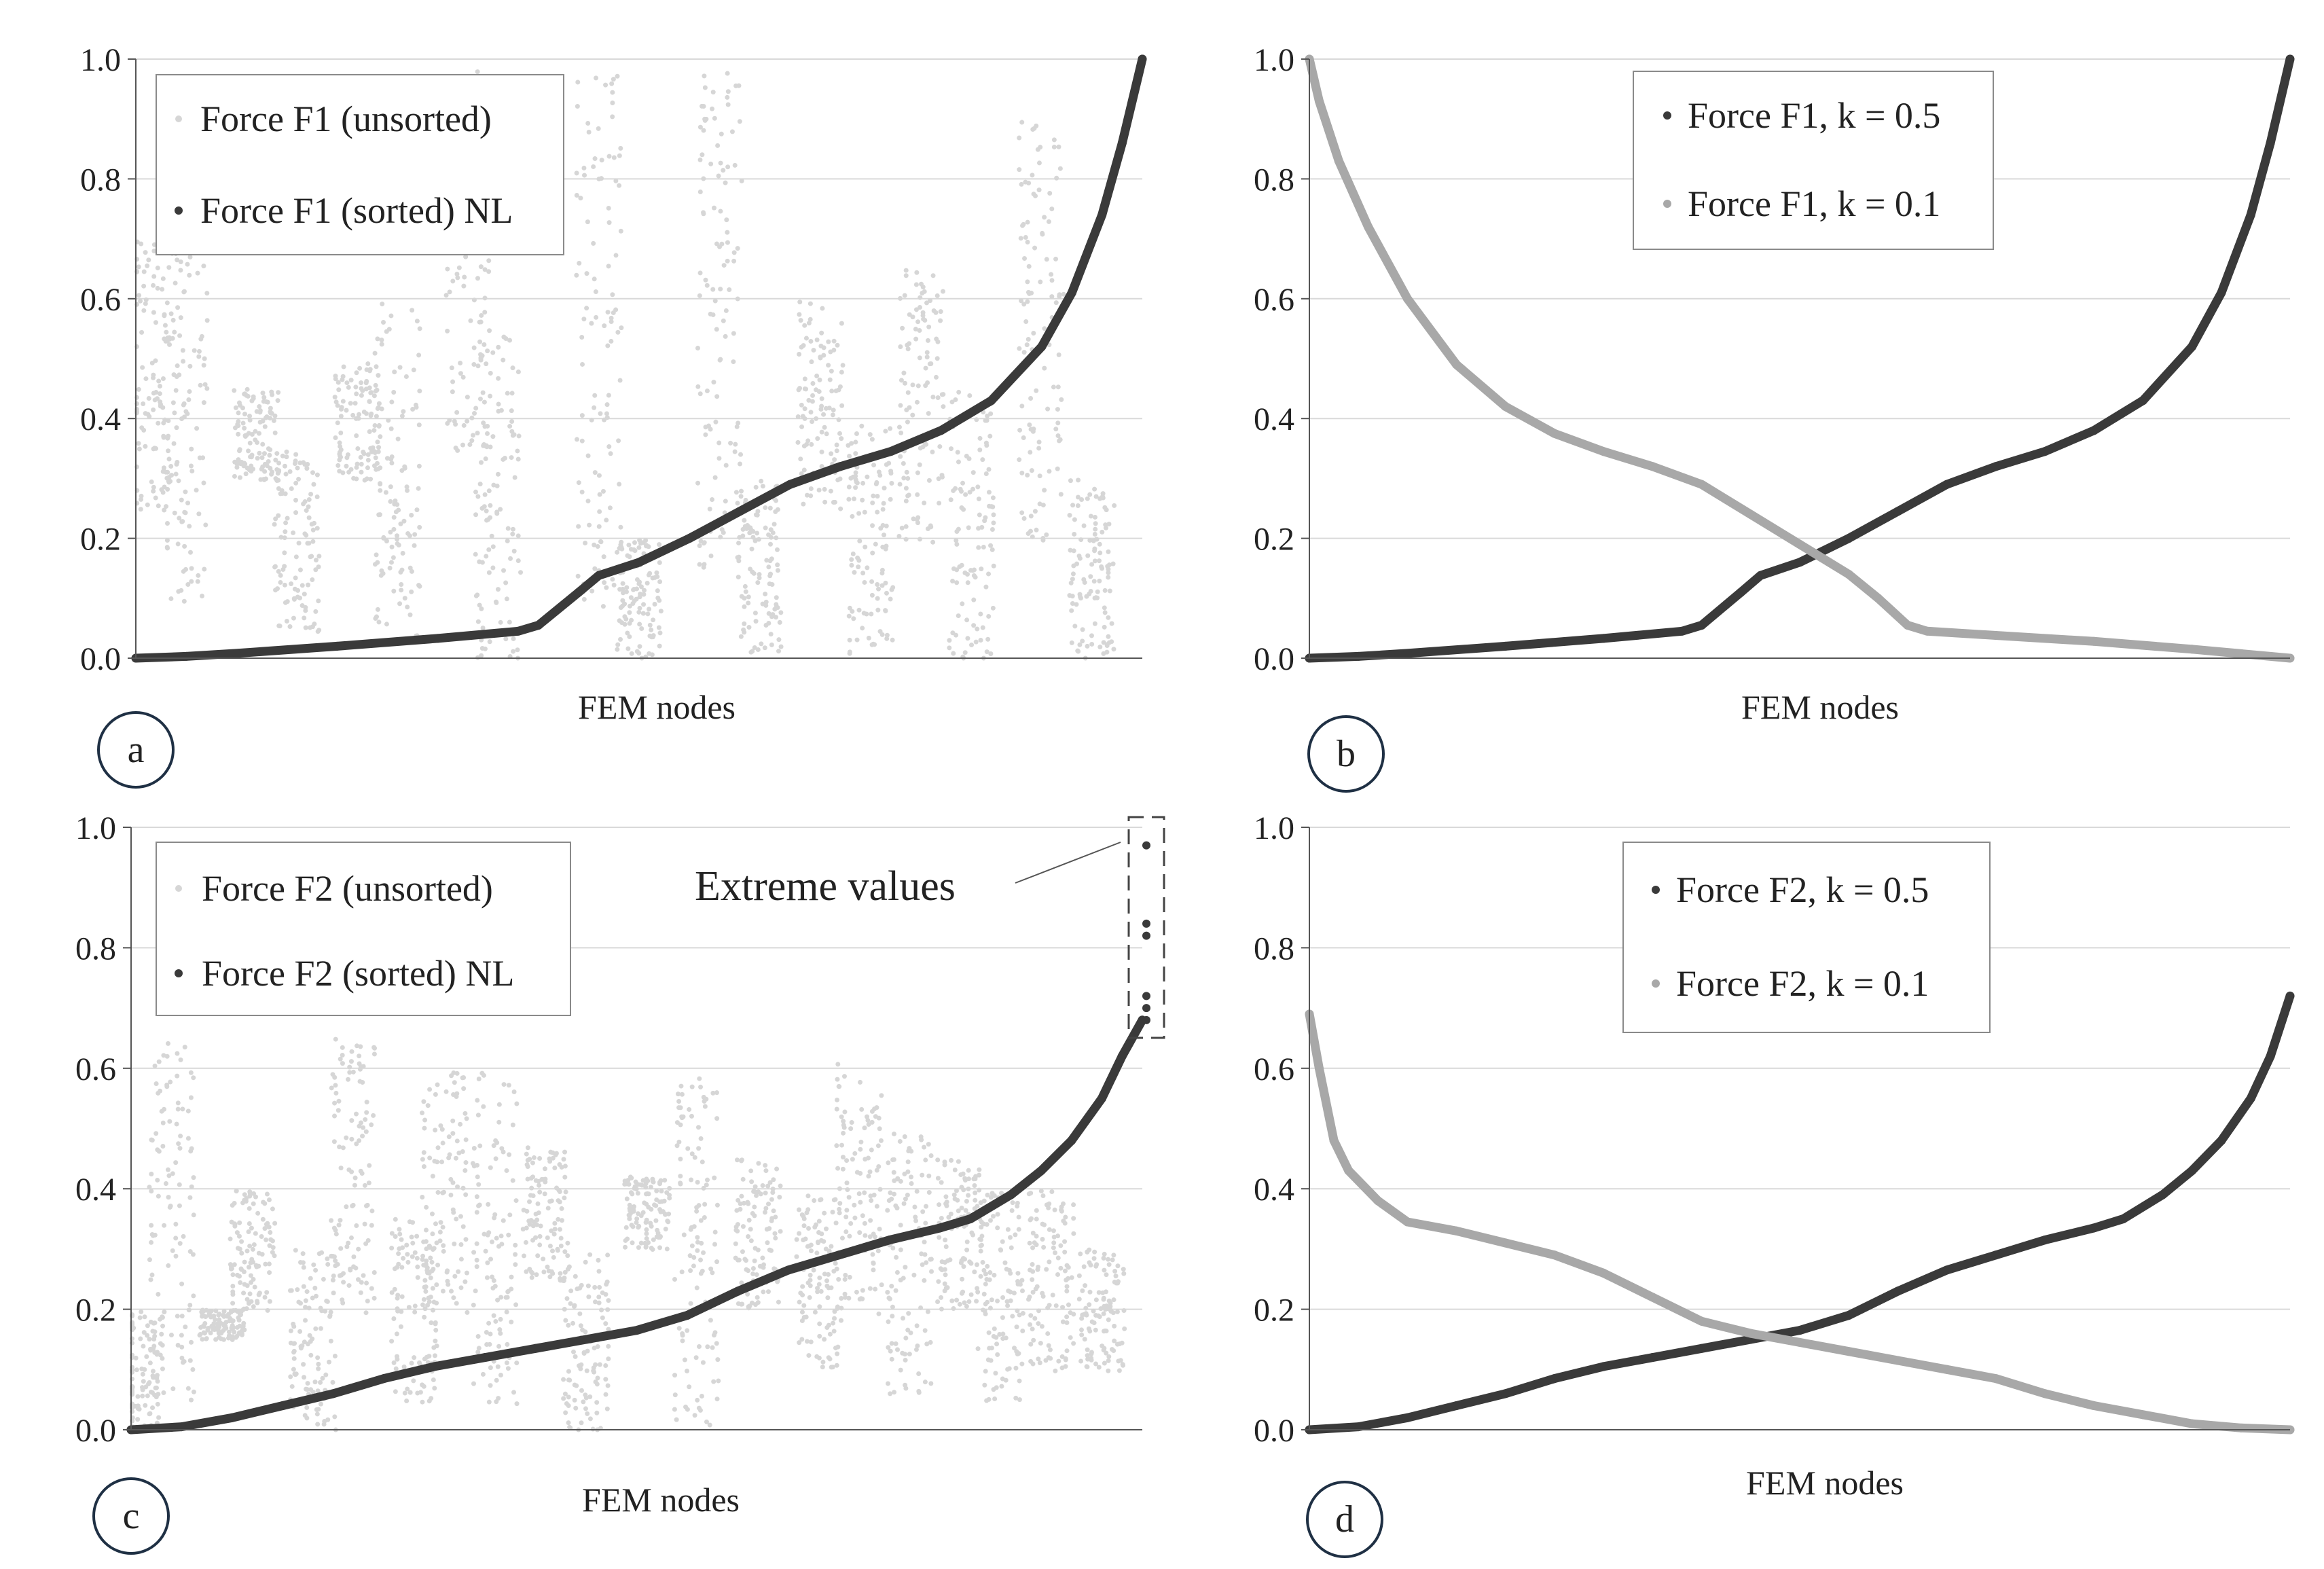 The image size is (2324, 1569). Describe the element at coordinates (636, 1225) in the screenshot. I see `panel-c-series-dark` at that location.